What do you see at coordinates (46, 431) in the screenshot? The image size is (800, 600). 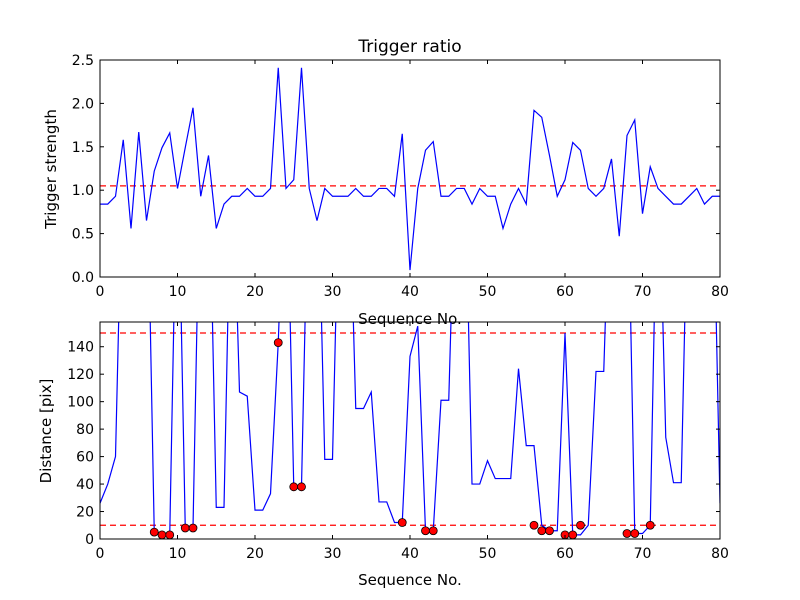 I see `bottom-chart-ylabel: Distance [pix]` at bounding box center [46, 431].